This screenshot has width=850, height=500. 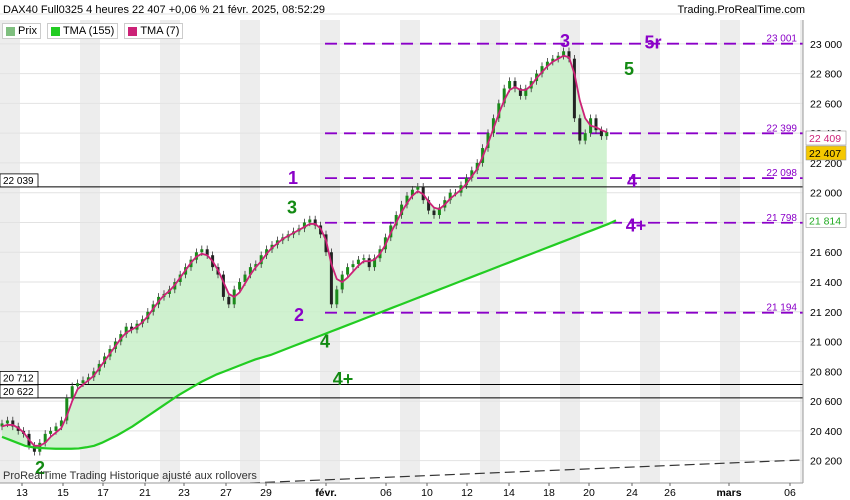 What do you see at coordinates (526, 471) in the screenshot?
I see `trend-line` at bounding box center [526, 471].